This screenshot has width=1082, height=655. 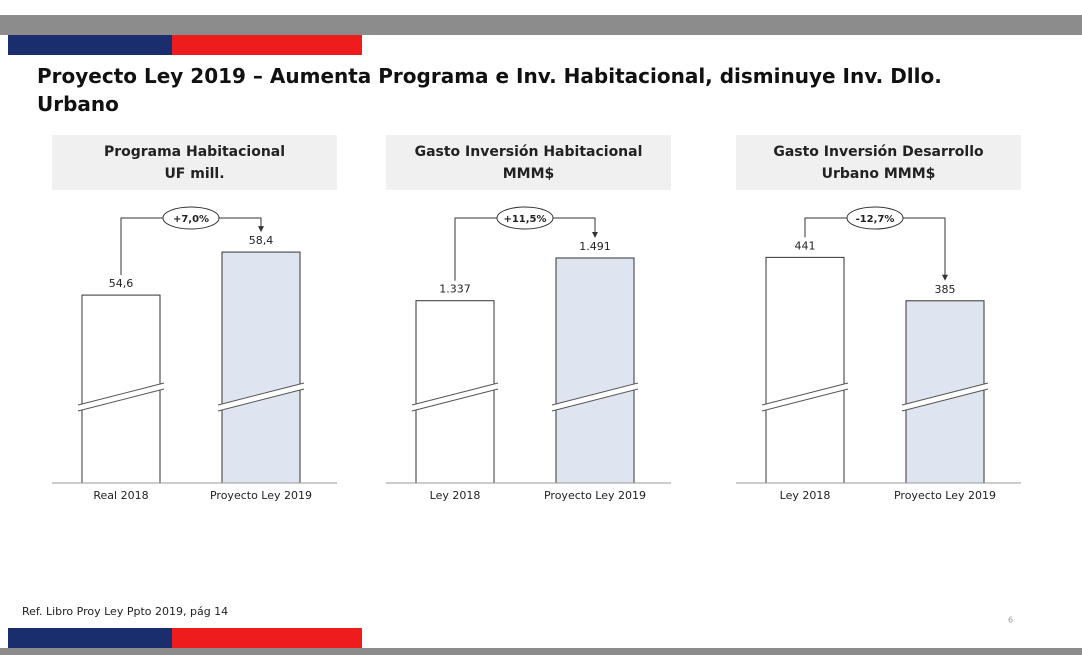 I want to click on value-label: 58,4, so click(x=261, y=240).